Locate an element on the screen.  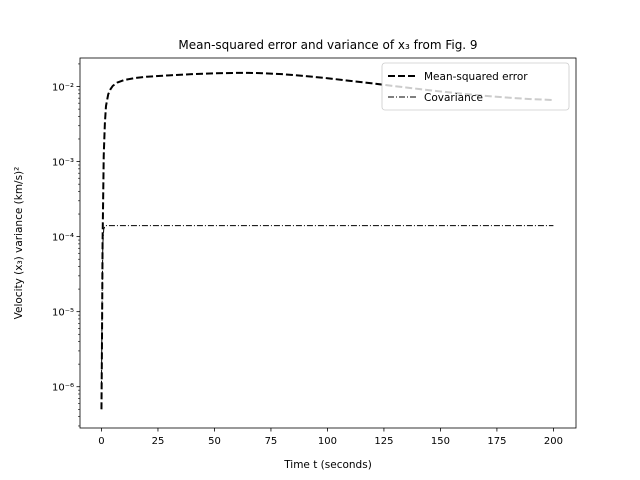
legend-label-mse: Mean-squared error is located at coordinates (476, 77).